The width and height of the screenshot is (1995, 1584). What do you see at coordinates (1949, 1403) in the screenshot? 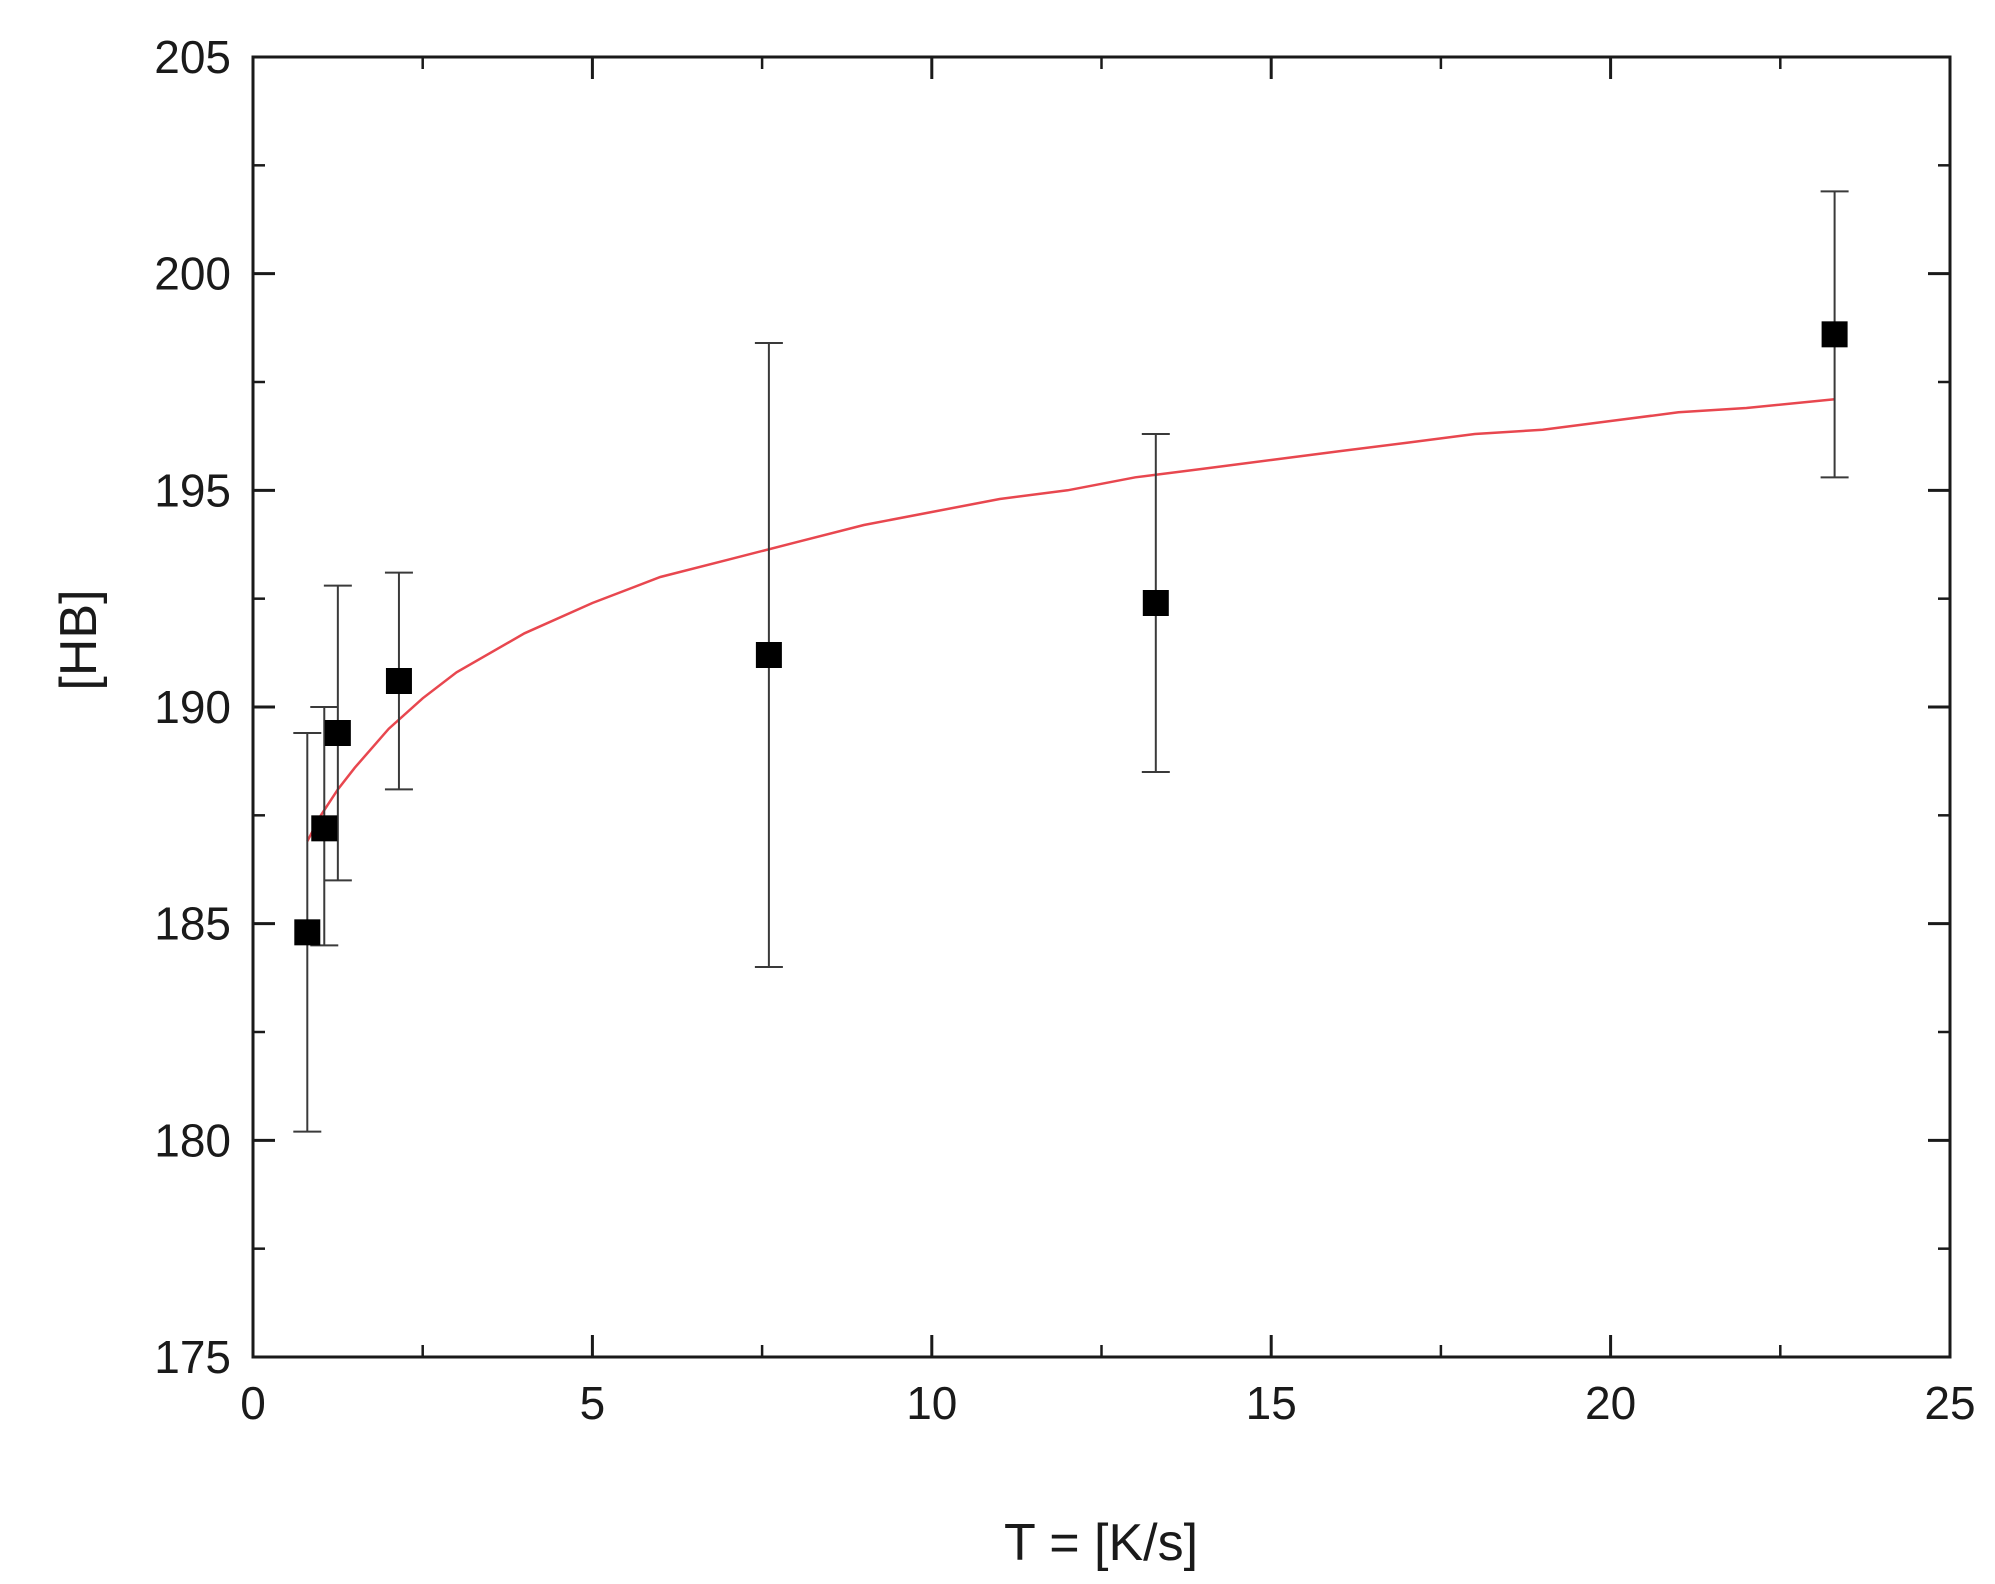
I see `x-tick-label: 25` at bounding box center [1949, 1403].